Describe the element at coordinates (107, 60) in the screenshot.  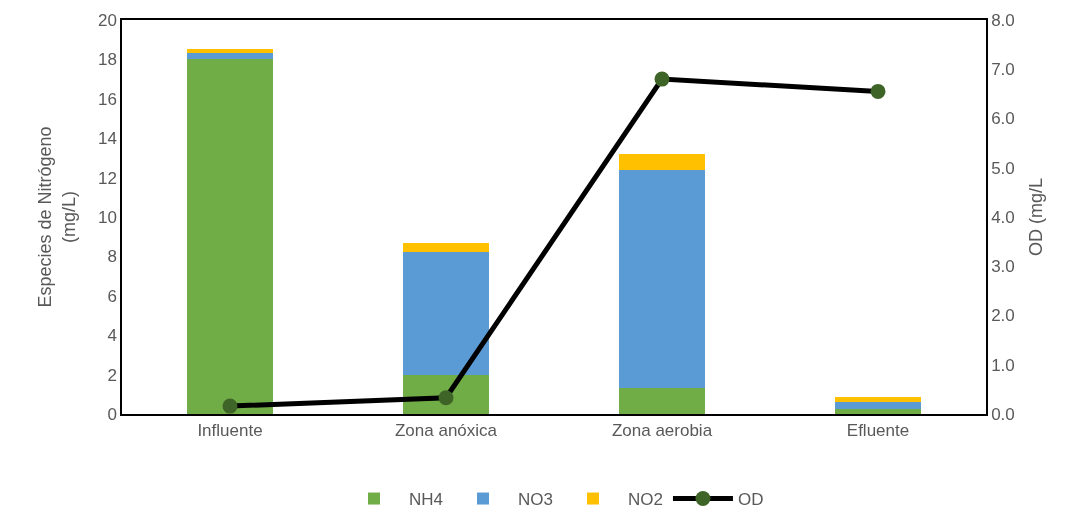
I see `y-tick-label: 18` at that location.